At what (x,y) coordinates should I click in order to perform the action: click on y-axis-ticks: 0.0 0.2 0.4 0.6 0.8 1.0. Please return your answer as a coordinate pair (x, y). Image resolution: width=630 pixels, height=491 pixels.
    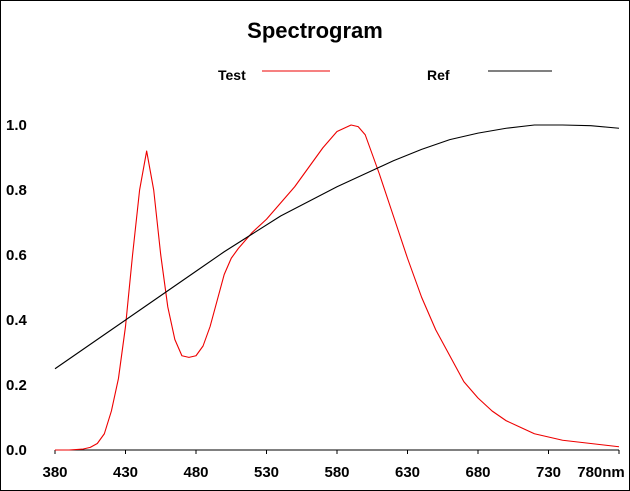
    Looking at the image, I should click on (17, 288).